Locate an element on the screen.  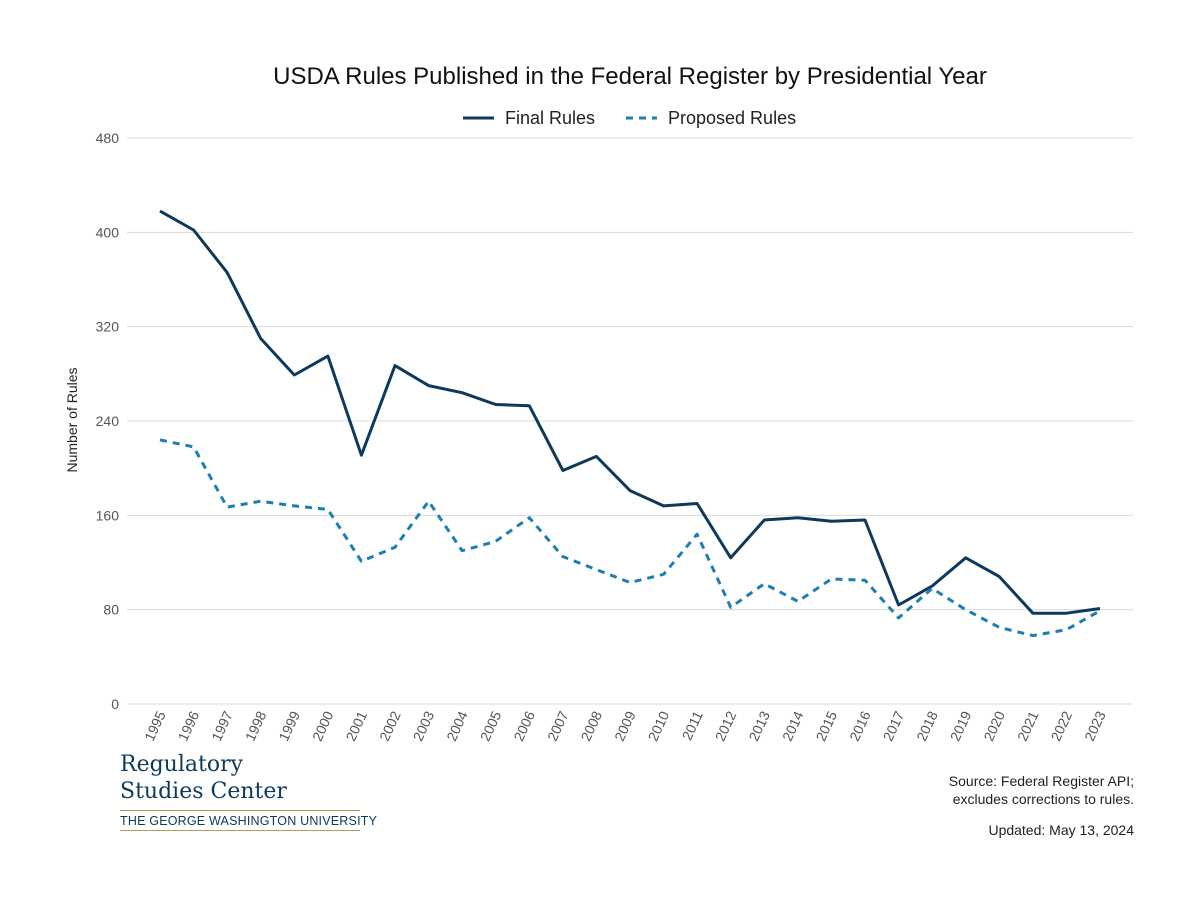
x-tick-label: 1997 is located at coordinates (222, 725).